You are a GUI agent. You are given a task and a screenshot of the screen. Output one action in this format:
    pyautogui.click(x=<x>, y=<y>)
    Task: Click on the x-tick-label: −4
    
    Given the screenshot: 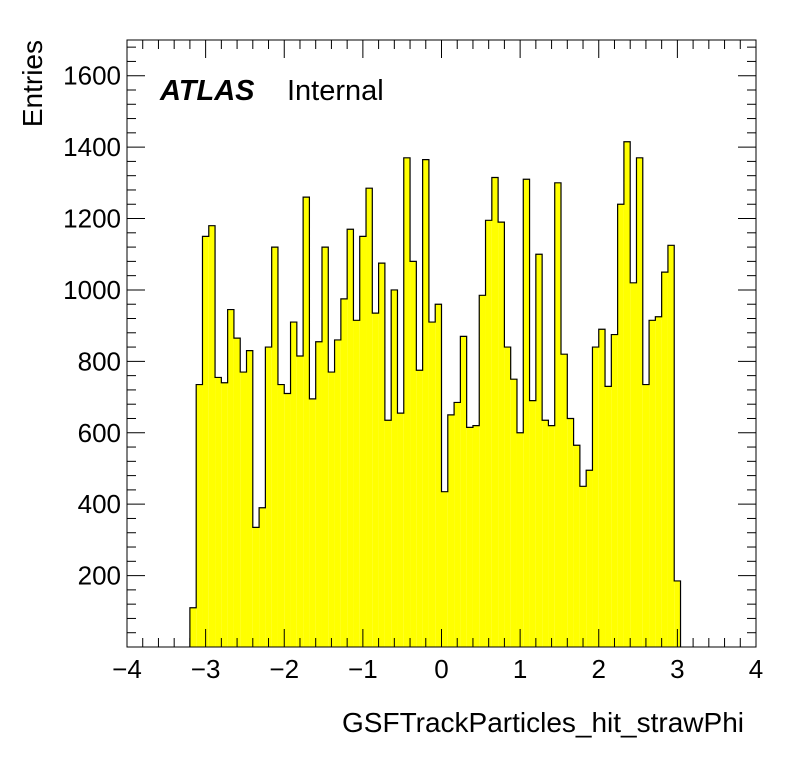 What is the action you would take?
    pyautogui.click(x=127, y=669)
    